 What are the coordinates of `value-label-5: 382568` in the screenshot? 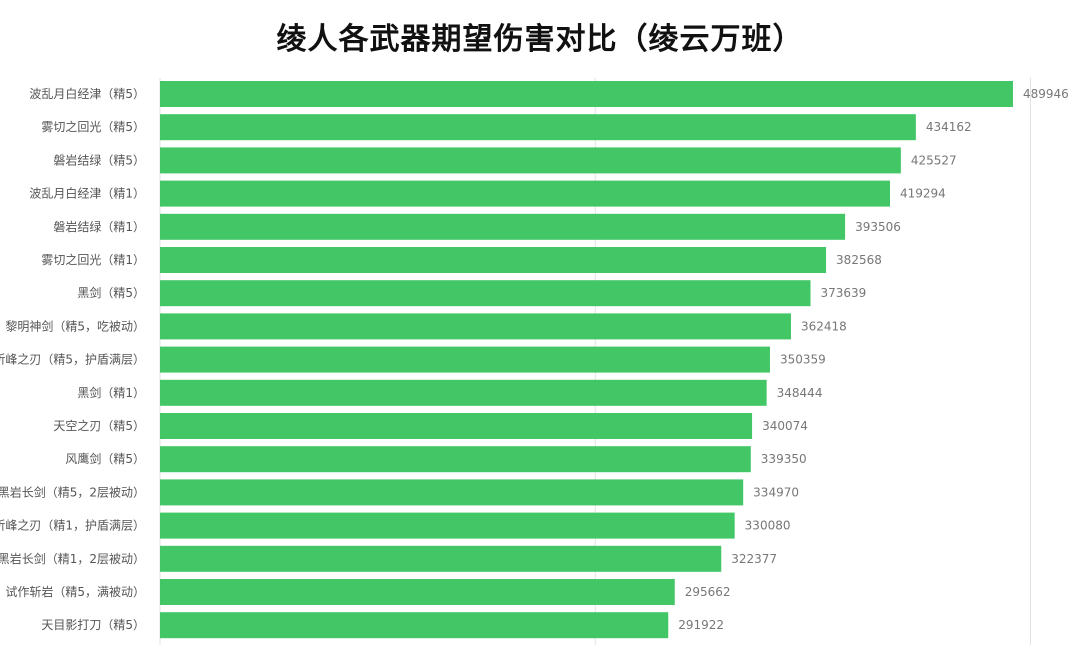 It's located at (859, 260).